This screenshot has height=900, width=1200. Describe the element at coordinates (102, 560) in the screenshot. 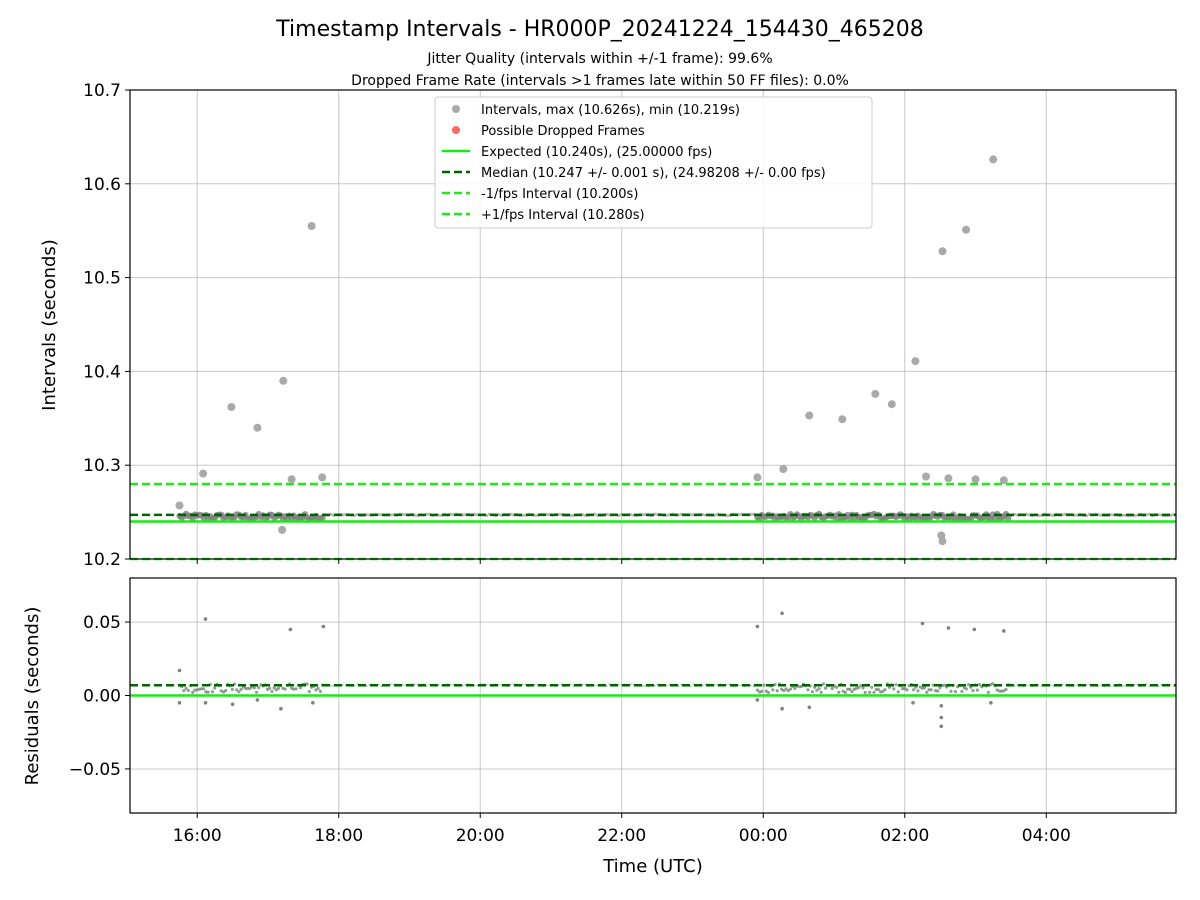

I see `y-tick-label: 10.2` at that location.